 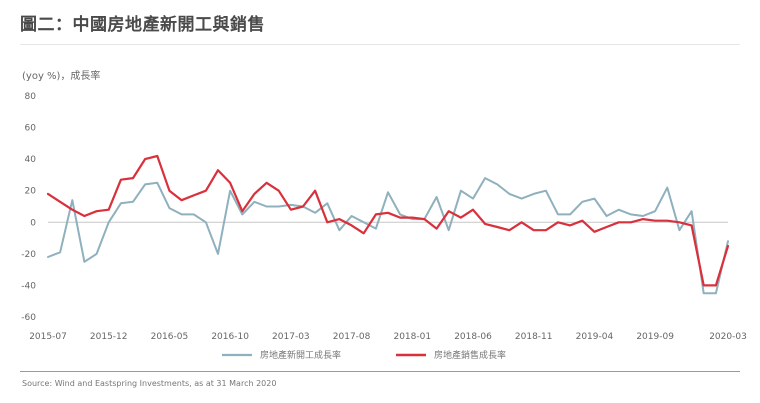 I want to click on y-axis-ticks: 80 60 40 20 0 -20 -40 -60, so click(x=28, y=207).